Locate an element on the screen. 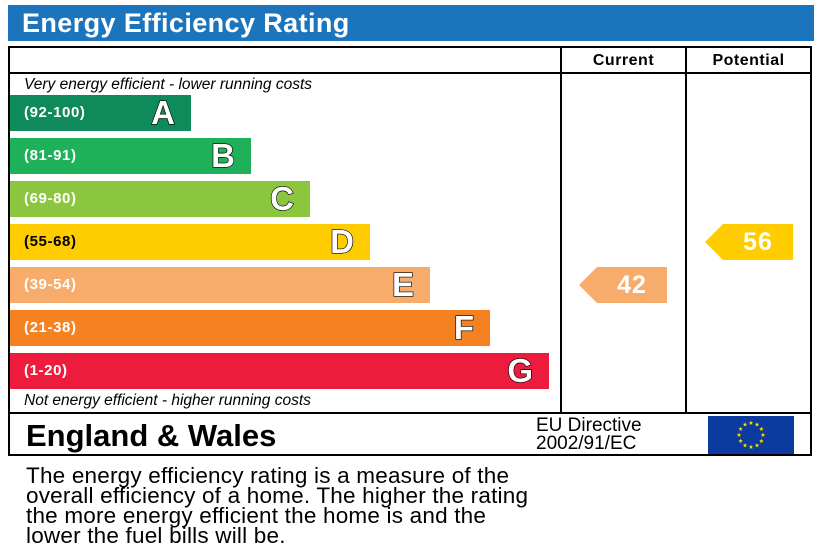  header-row-divider is located at coordinates (410, 73).